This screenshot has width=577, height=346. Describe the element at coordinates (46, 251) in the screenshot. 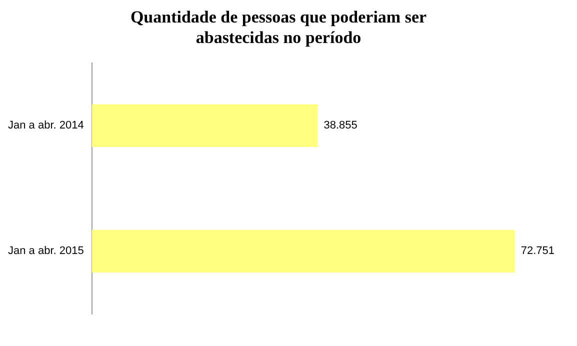

I see `y-tick-label: Jan a abr. 2015` at that location.